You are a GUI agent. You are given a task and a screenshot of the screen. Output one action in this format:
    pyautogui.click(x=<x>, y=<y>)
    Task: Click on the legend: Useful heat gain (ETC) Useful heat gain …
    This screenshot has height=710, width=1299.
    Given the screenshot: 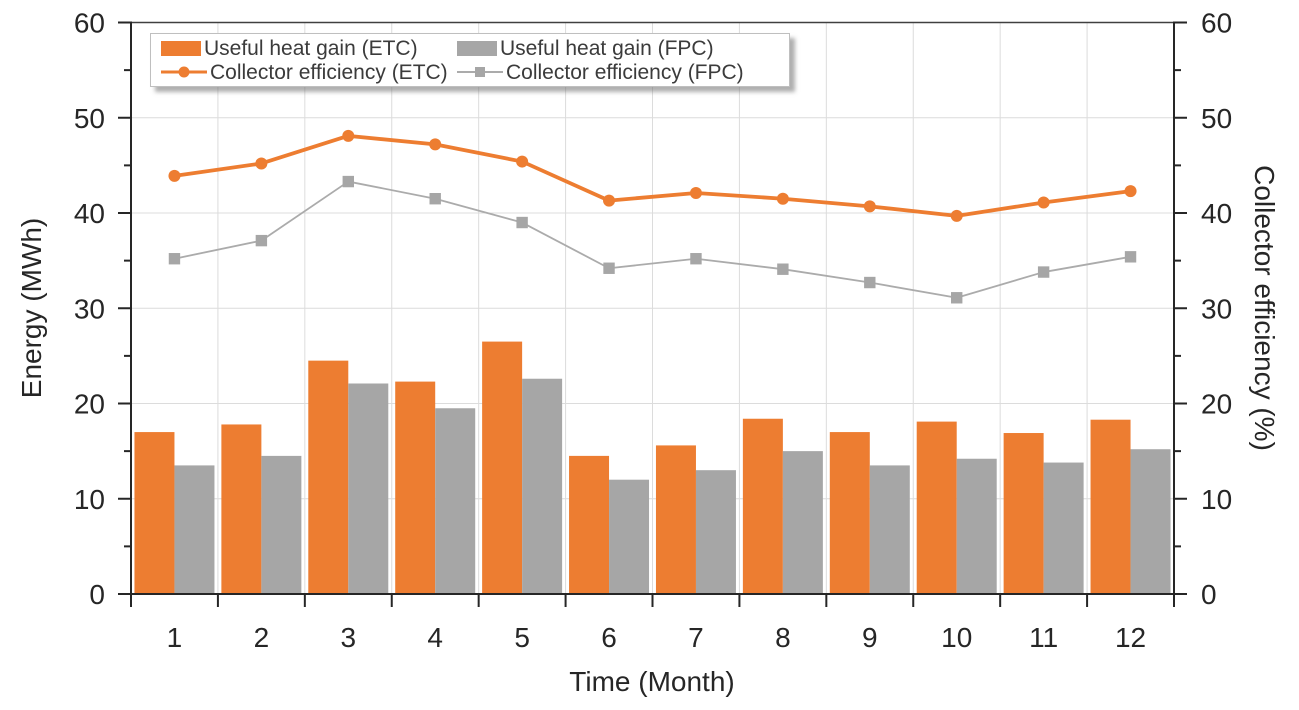 What is the action you would take?
    pyautogui.click(x=470, y=60)
    